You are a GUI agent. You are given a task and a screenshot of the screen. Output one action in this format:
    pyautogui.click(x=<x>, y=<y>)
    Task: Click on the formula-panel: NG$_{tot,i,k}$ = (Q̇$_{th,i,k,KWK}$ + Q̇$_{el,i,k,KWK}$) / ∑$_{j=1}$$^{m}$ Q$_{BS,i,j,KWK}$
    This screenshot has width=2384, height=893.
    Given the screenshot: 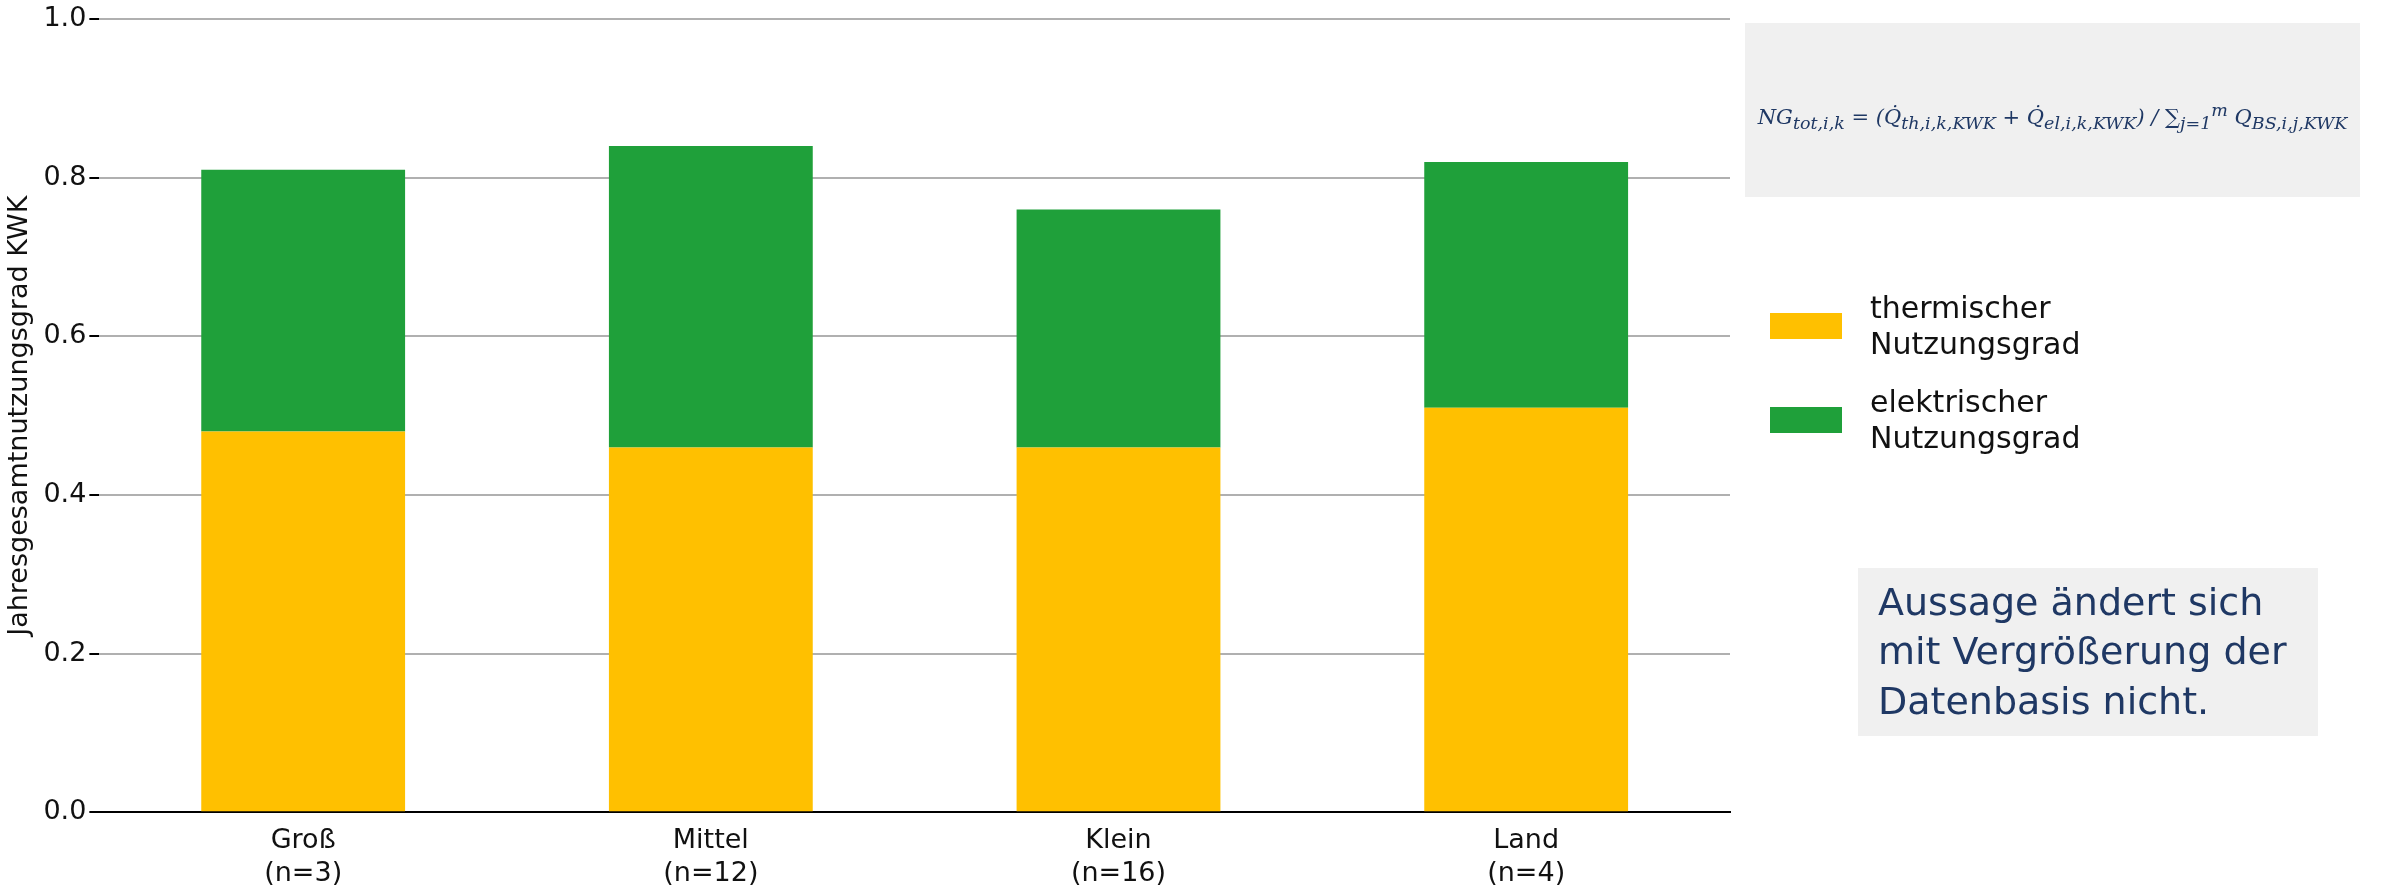 What is the action you would take?
    pyautogui.click(x=2052, y=110)
    